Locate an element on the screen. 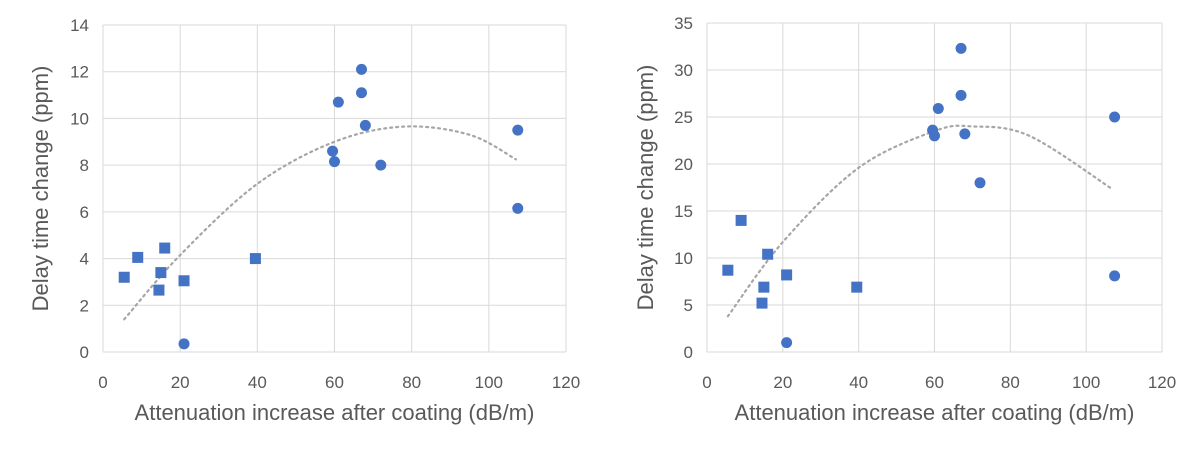 This screenshot has height=455, width=1200. y-tick-label: 6 is located at coordinates (84, 212).